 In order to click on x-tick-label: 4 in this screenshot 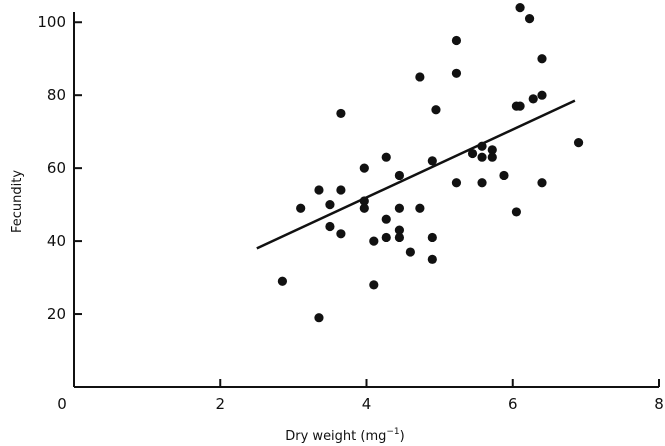, I will do `click(367, 404)`.